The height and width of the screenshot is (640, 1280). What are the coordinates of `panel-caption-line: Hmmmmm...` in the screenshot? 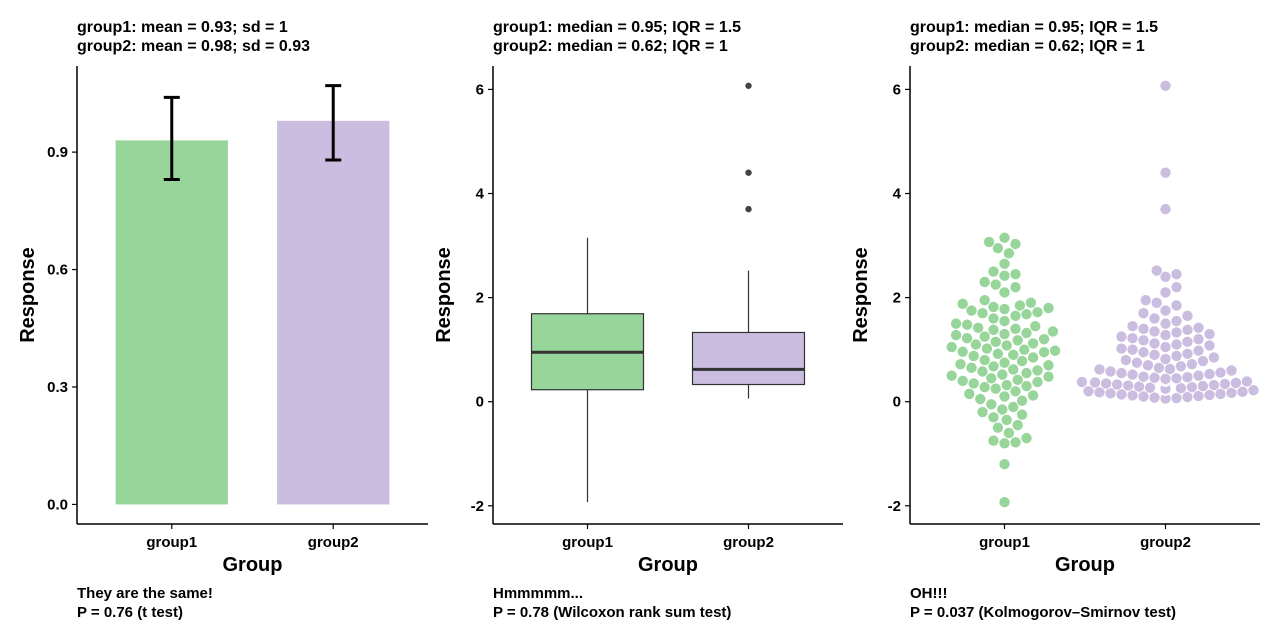 It's located at (538, 593).